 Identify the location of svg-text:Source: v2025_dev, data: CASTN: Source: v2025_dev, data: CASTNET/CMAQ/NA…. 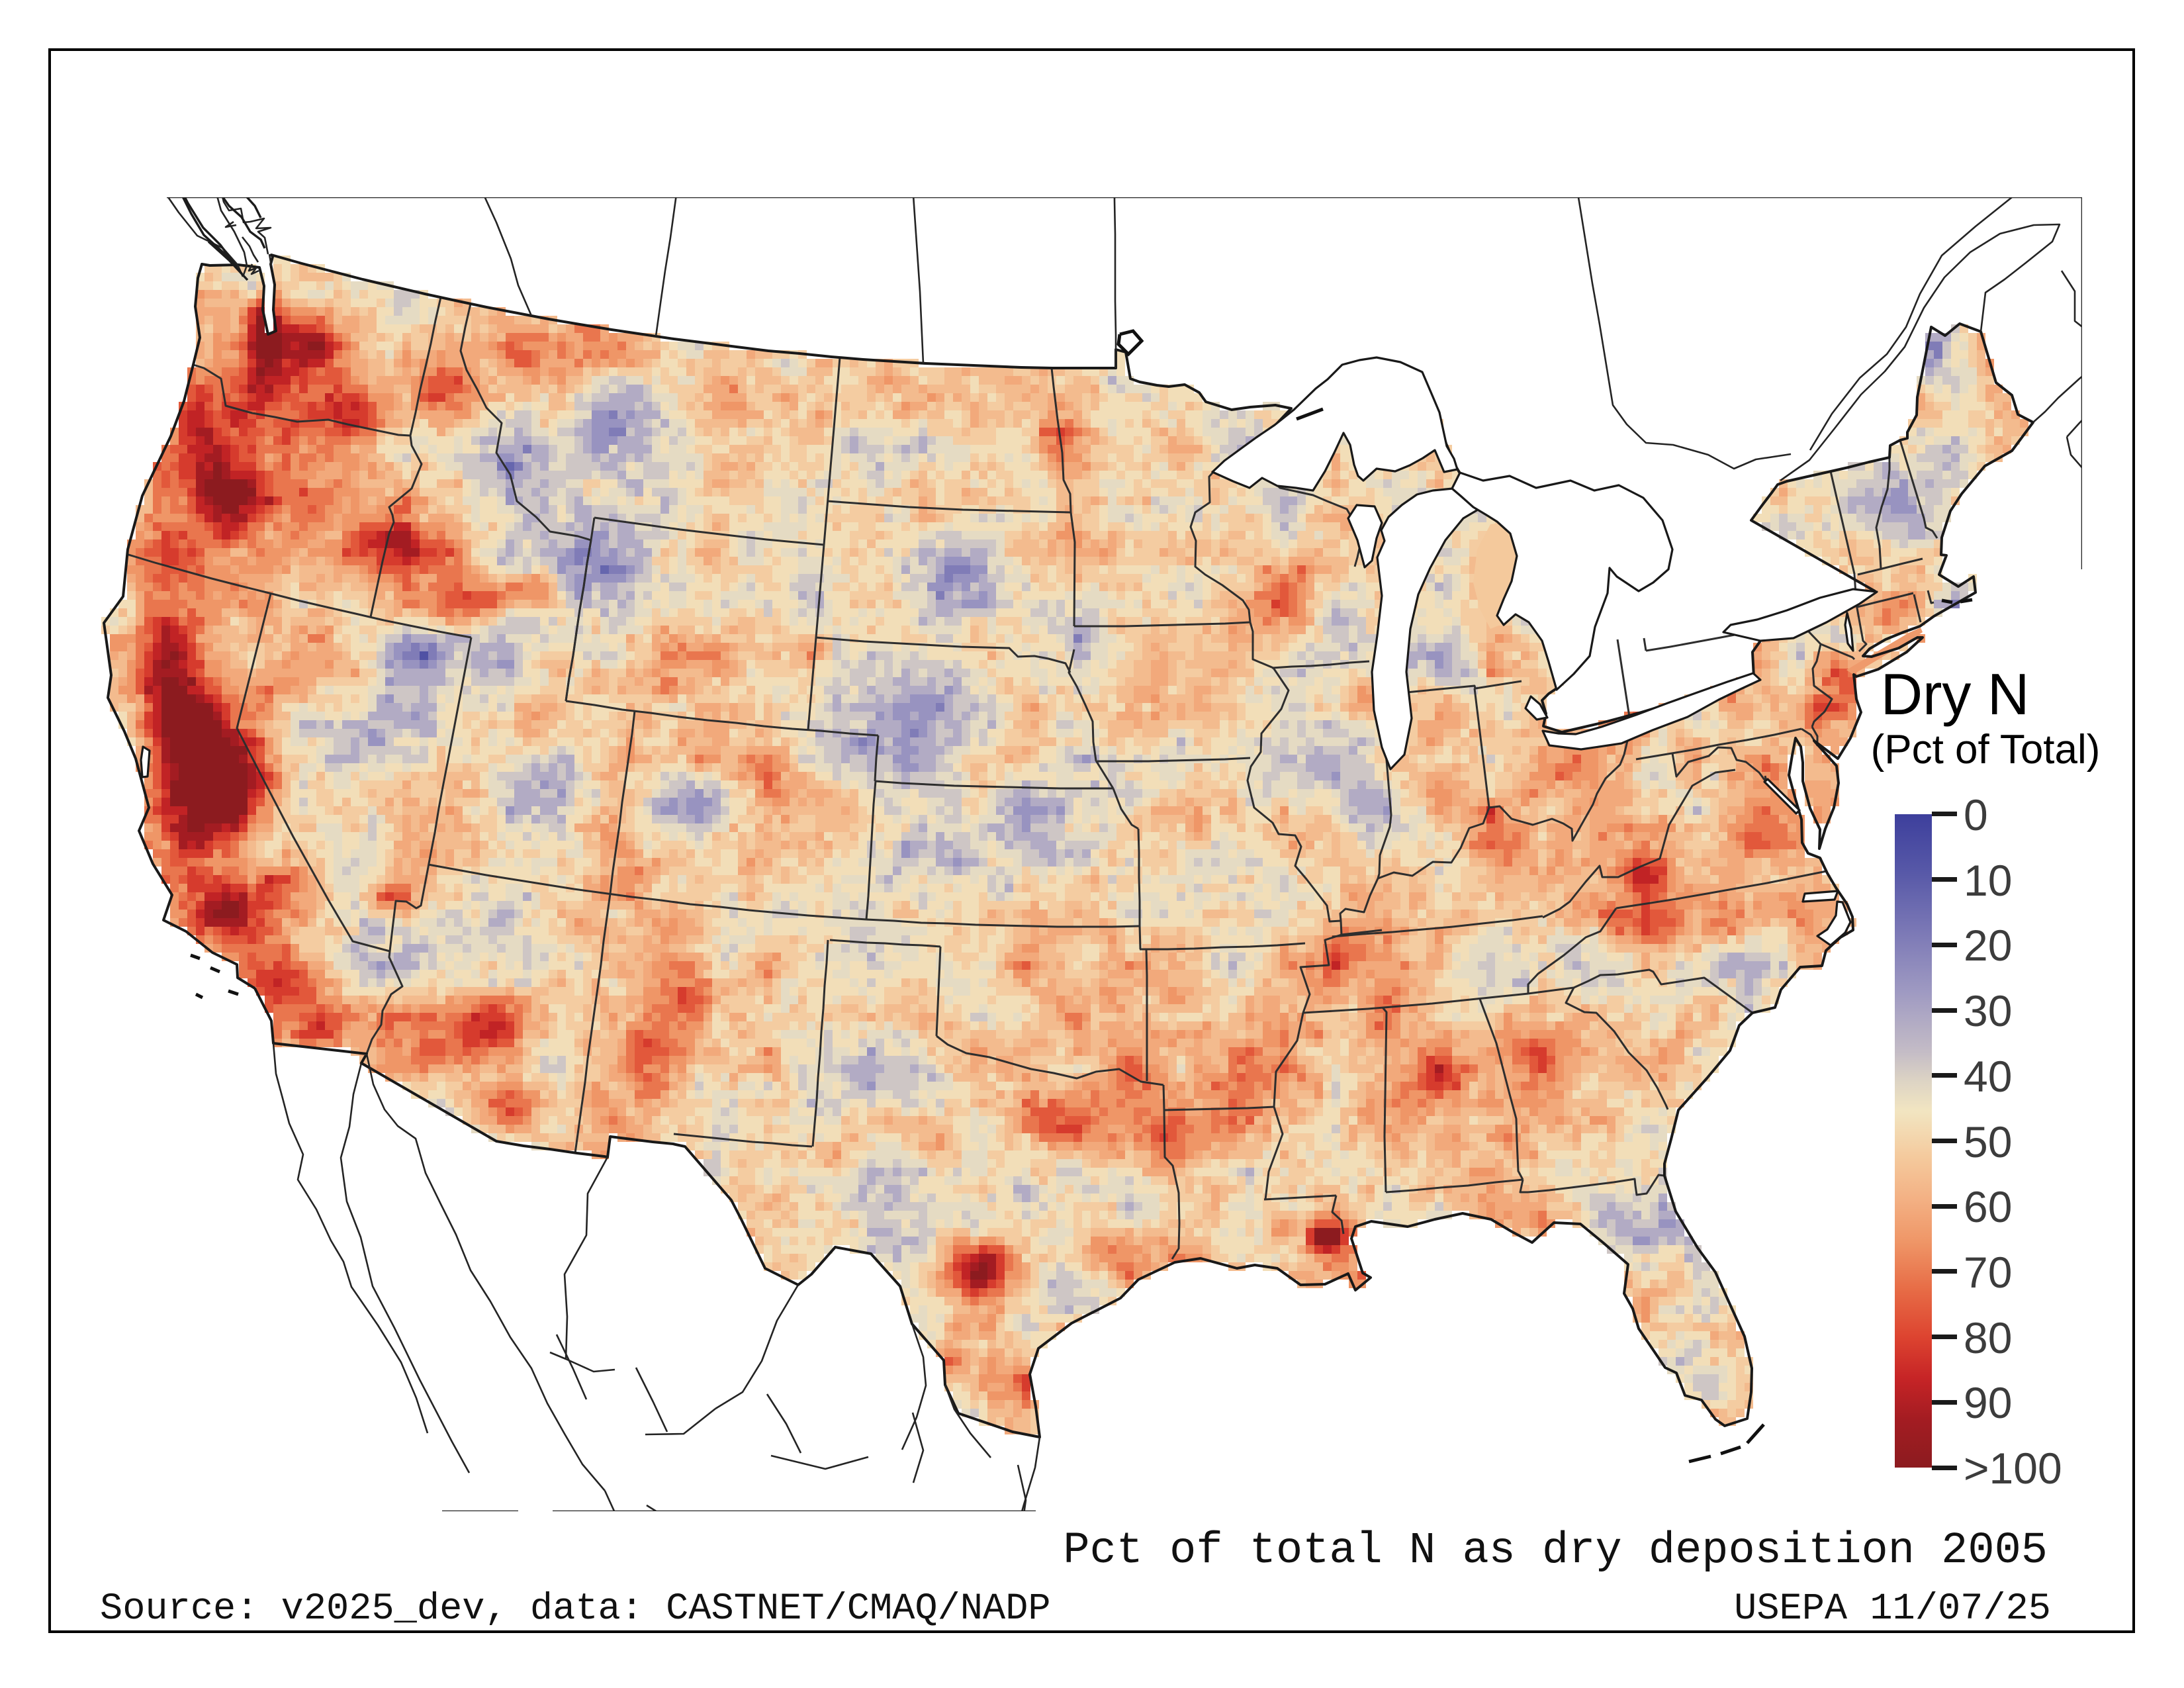
(575, 1609).